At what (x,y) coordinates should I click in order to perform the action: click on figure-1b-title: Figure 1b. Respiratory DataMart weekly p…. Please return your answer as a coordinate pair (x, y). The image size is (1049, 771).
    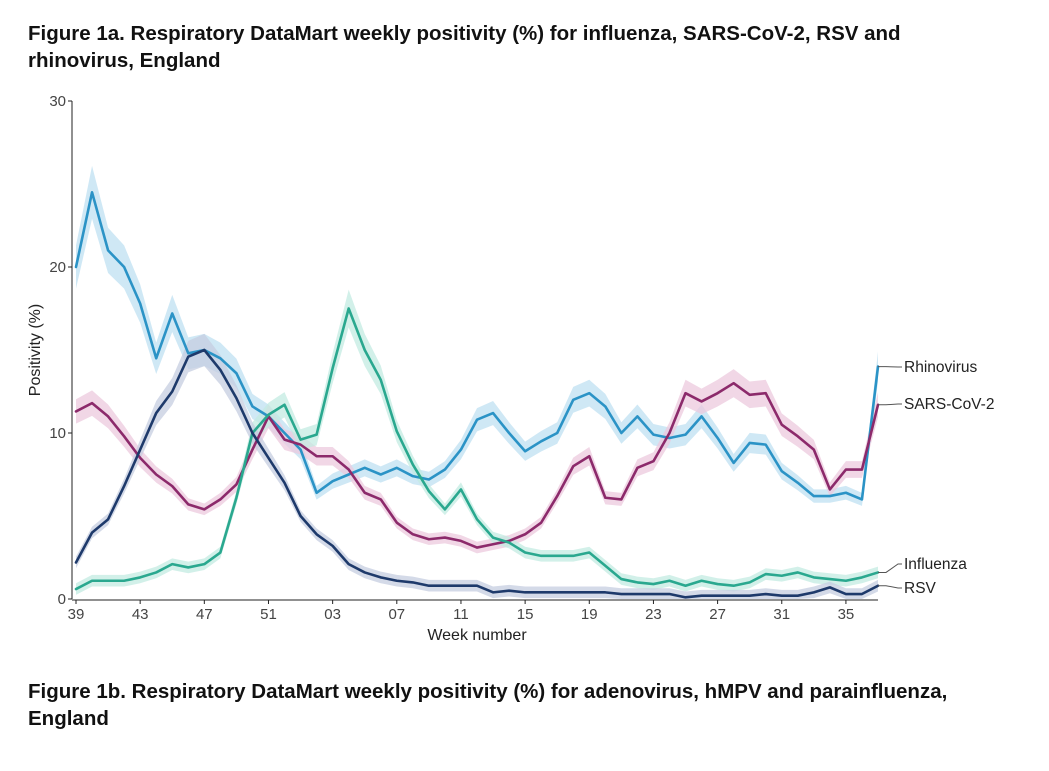
    Looking at the image, I should click on (488, 705).